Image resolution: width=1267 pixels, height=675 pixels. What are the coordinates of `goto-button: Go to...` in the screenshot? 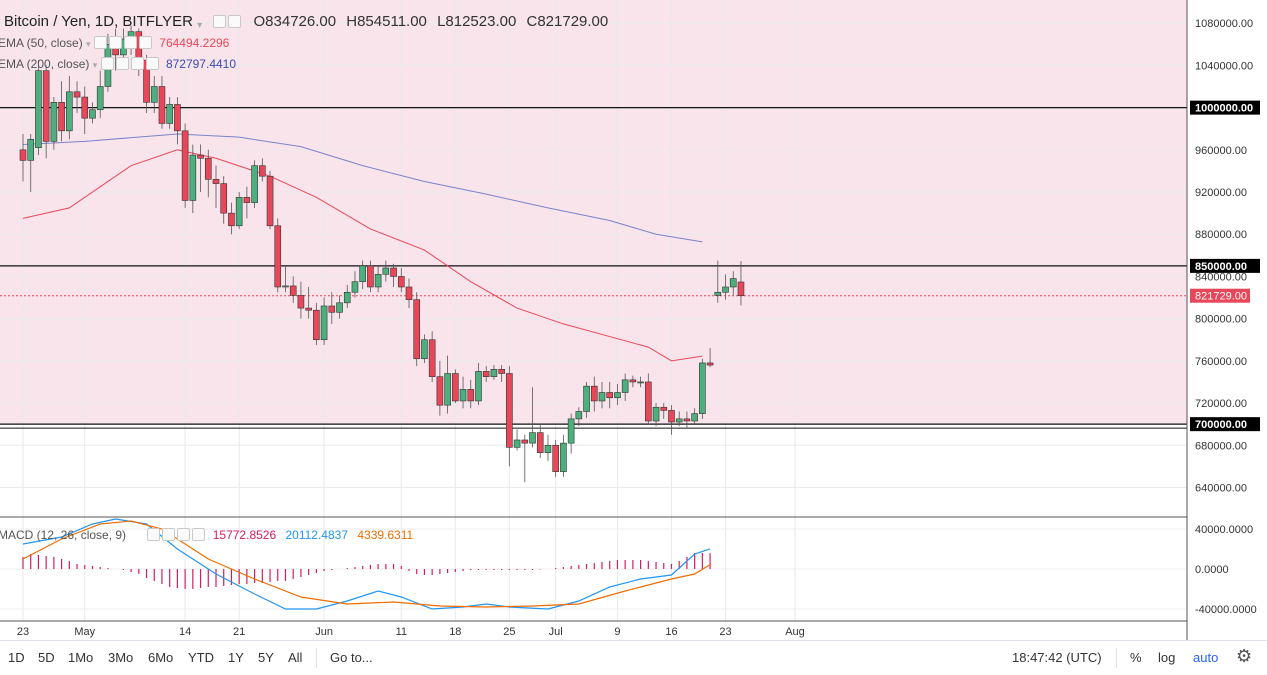 It's located at (351, 657).